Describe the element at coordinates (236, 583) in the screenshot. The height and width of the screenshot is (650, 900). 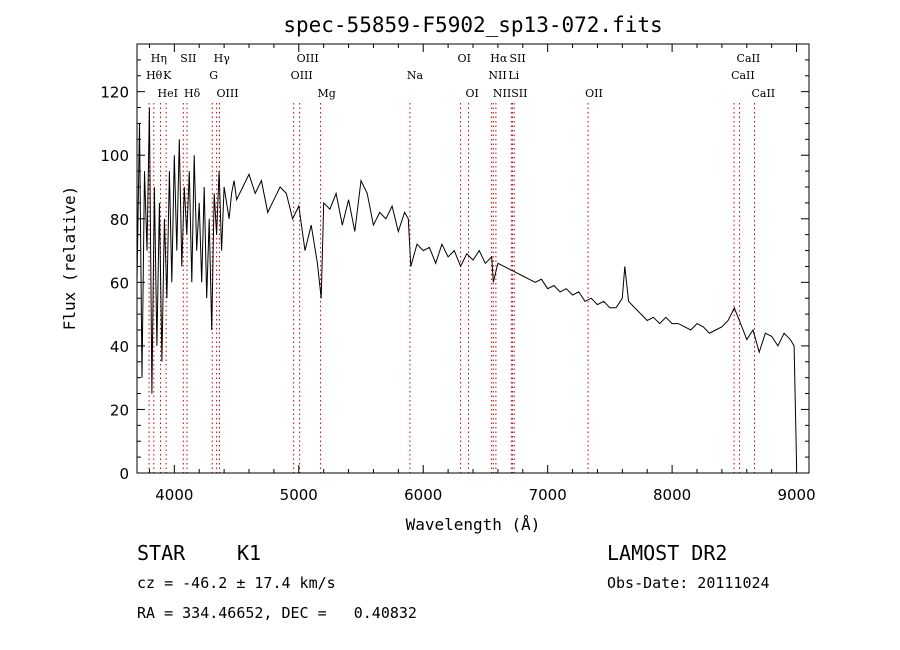
I see `velocity-info: cz = -46.2 ± 17.4 km/s` at that location.